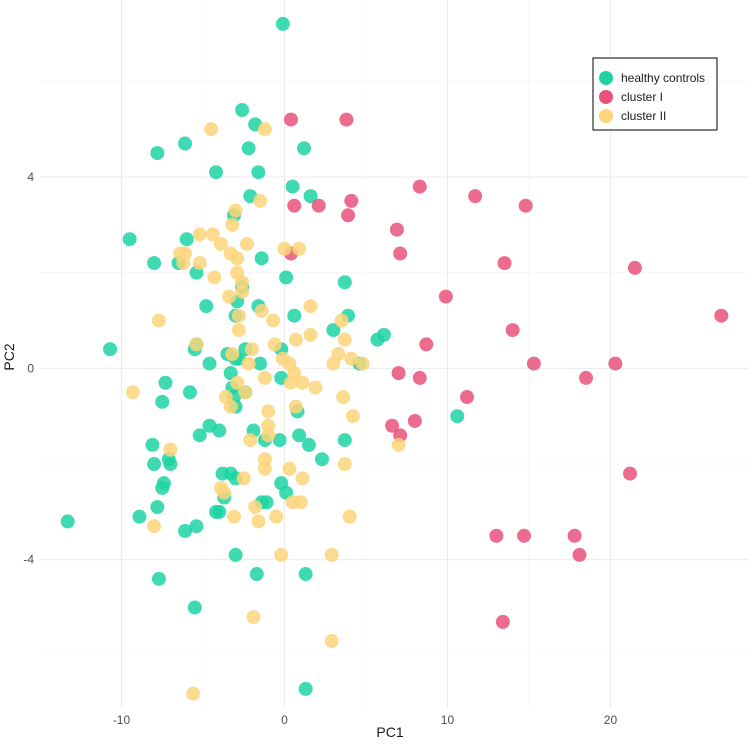 The width and height of the screenshot is (749, 746). Describe the element at coordinates (663, 78) in the screenshot. I see `legend-label-healthy-controls: healthy controls` at that location.